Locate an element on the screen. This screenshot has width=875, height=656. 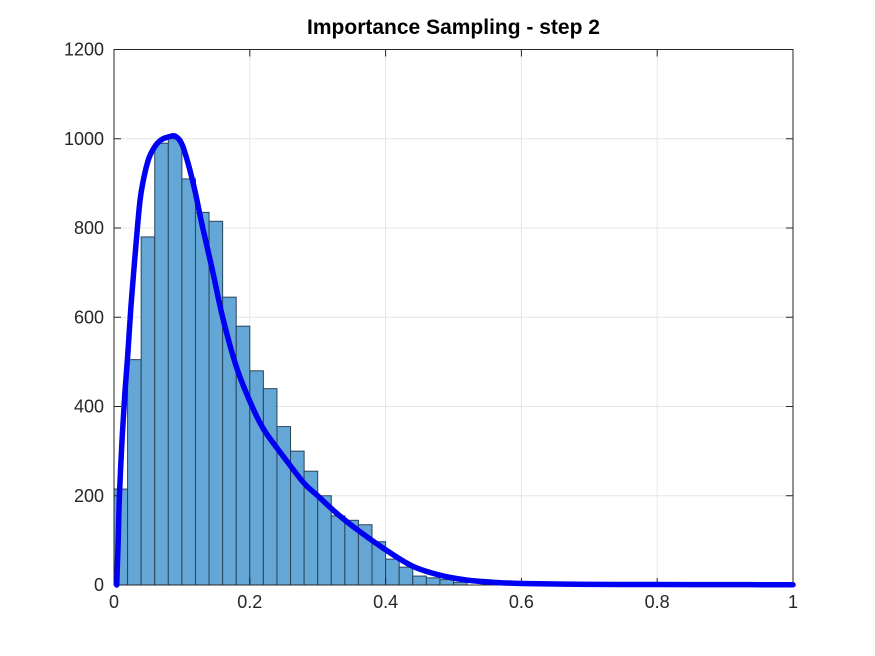
y-tick-label: 800 is located at coordinates (89, 228).